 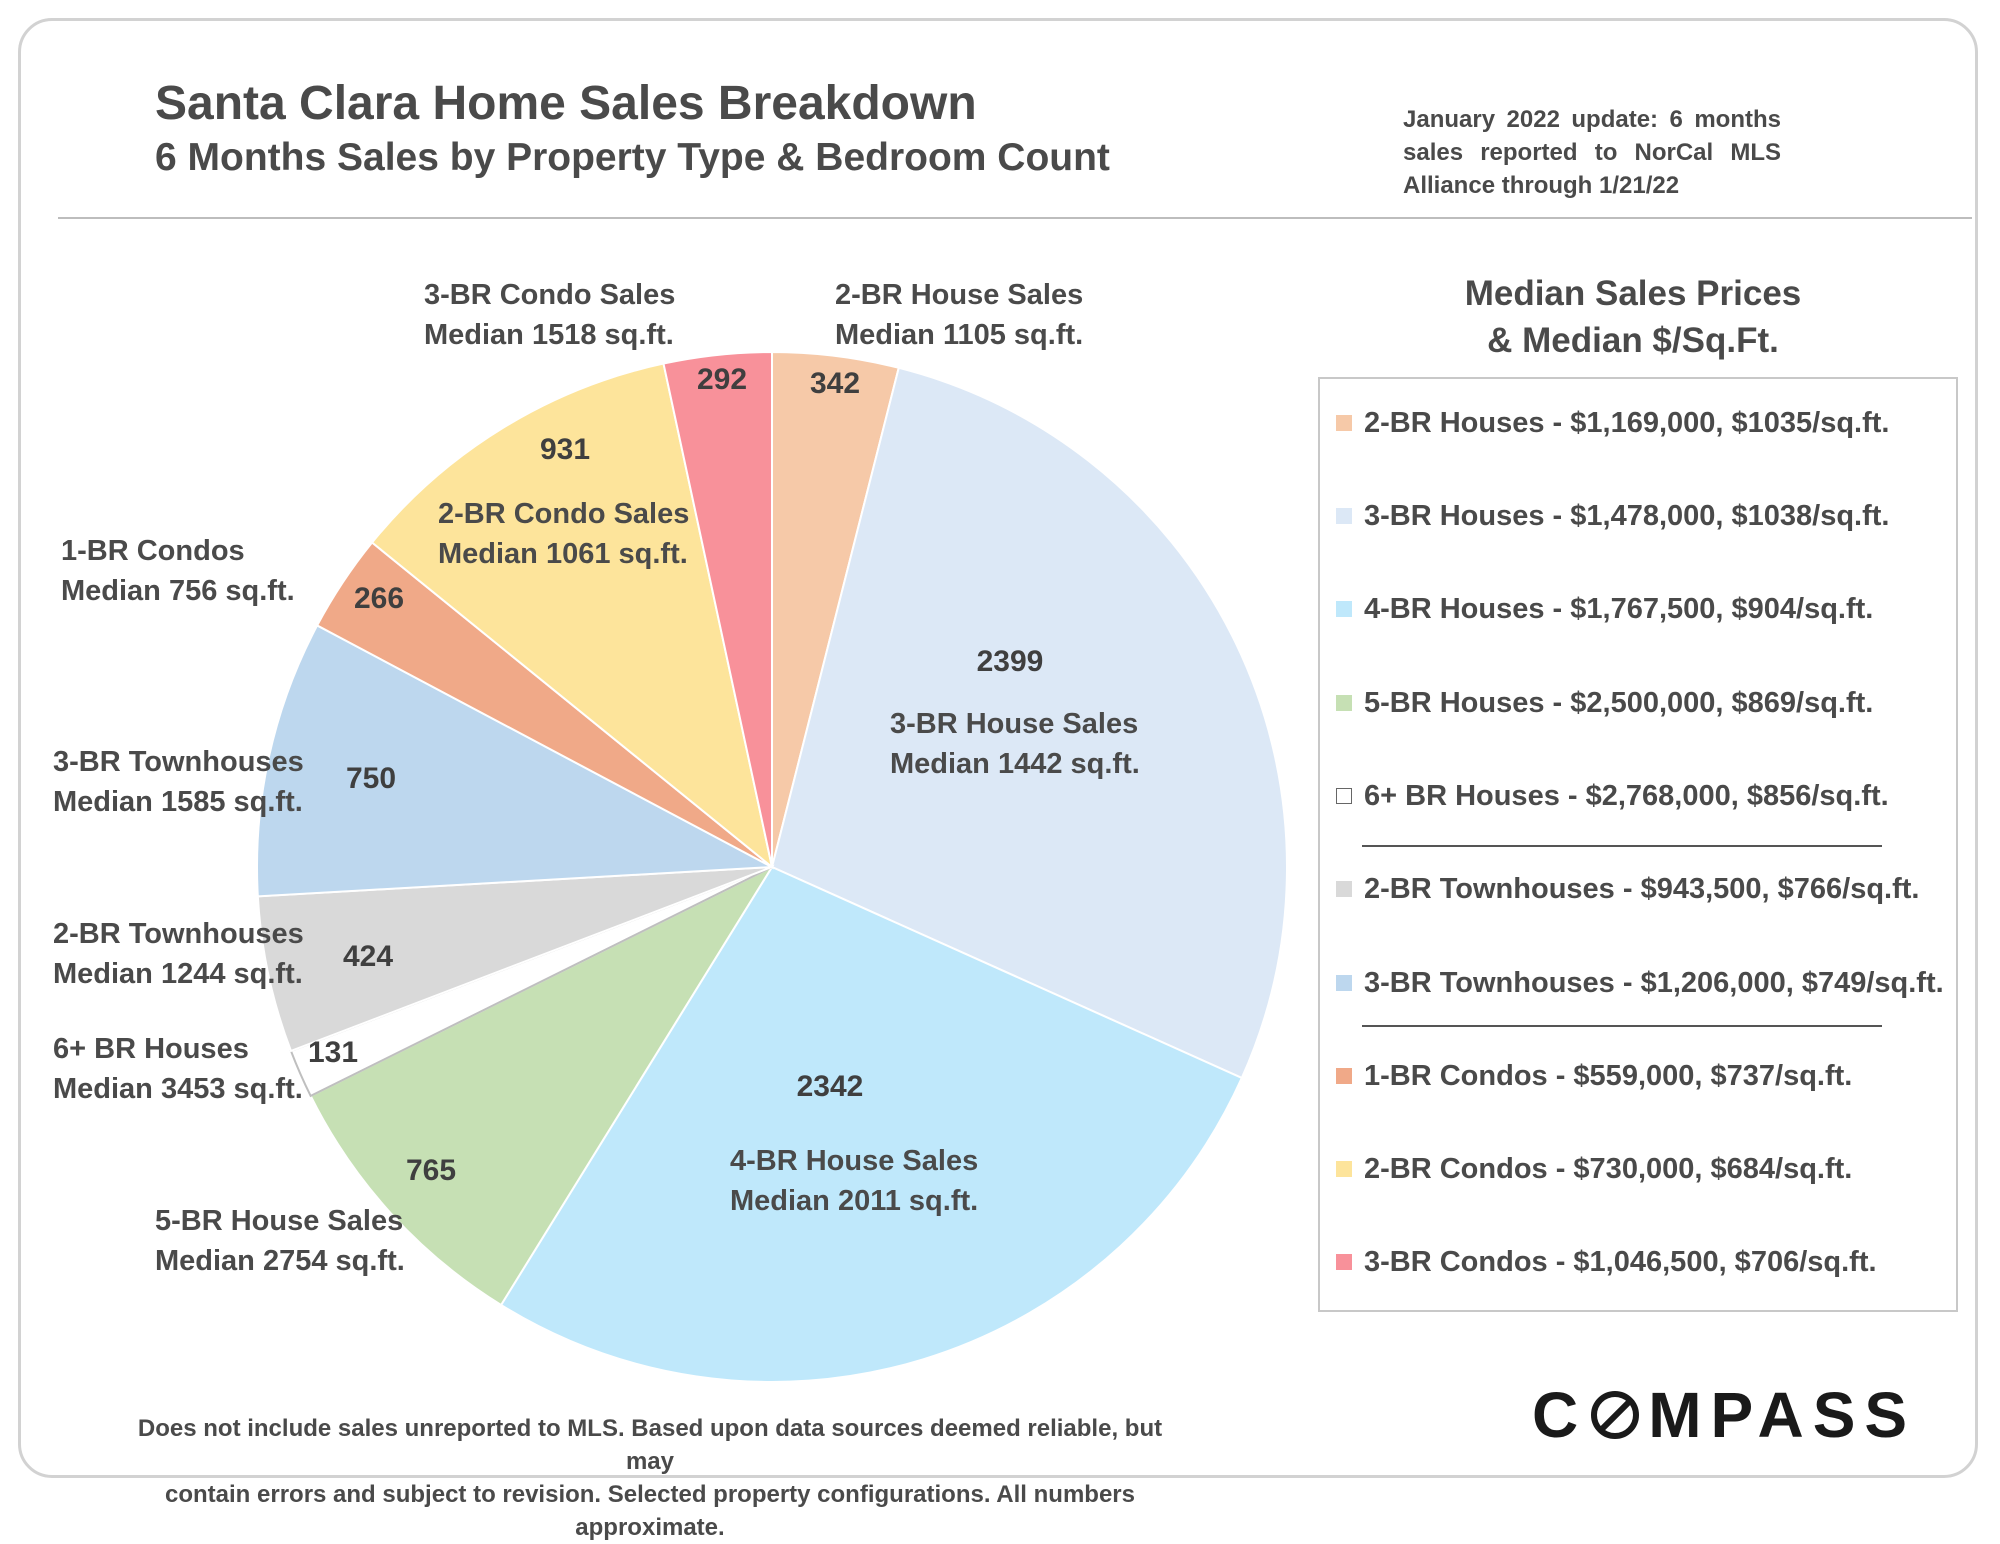 I want to click on legend-item-2br-houses: 2-BR Houses - $1,169,000, $1035/sq.ft., so click(x=1612, y=423).